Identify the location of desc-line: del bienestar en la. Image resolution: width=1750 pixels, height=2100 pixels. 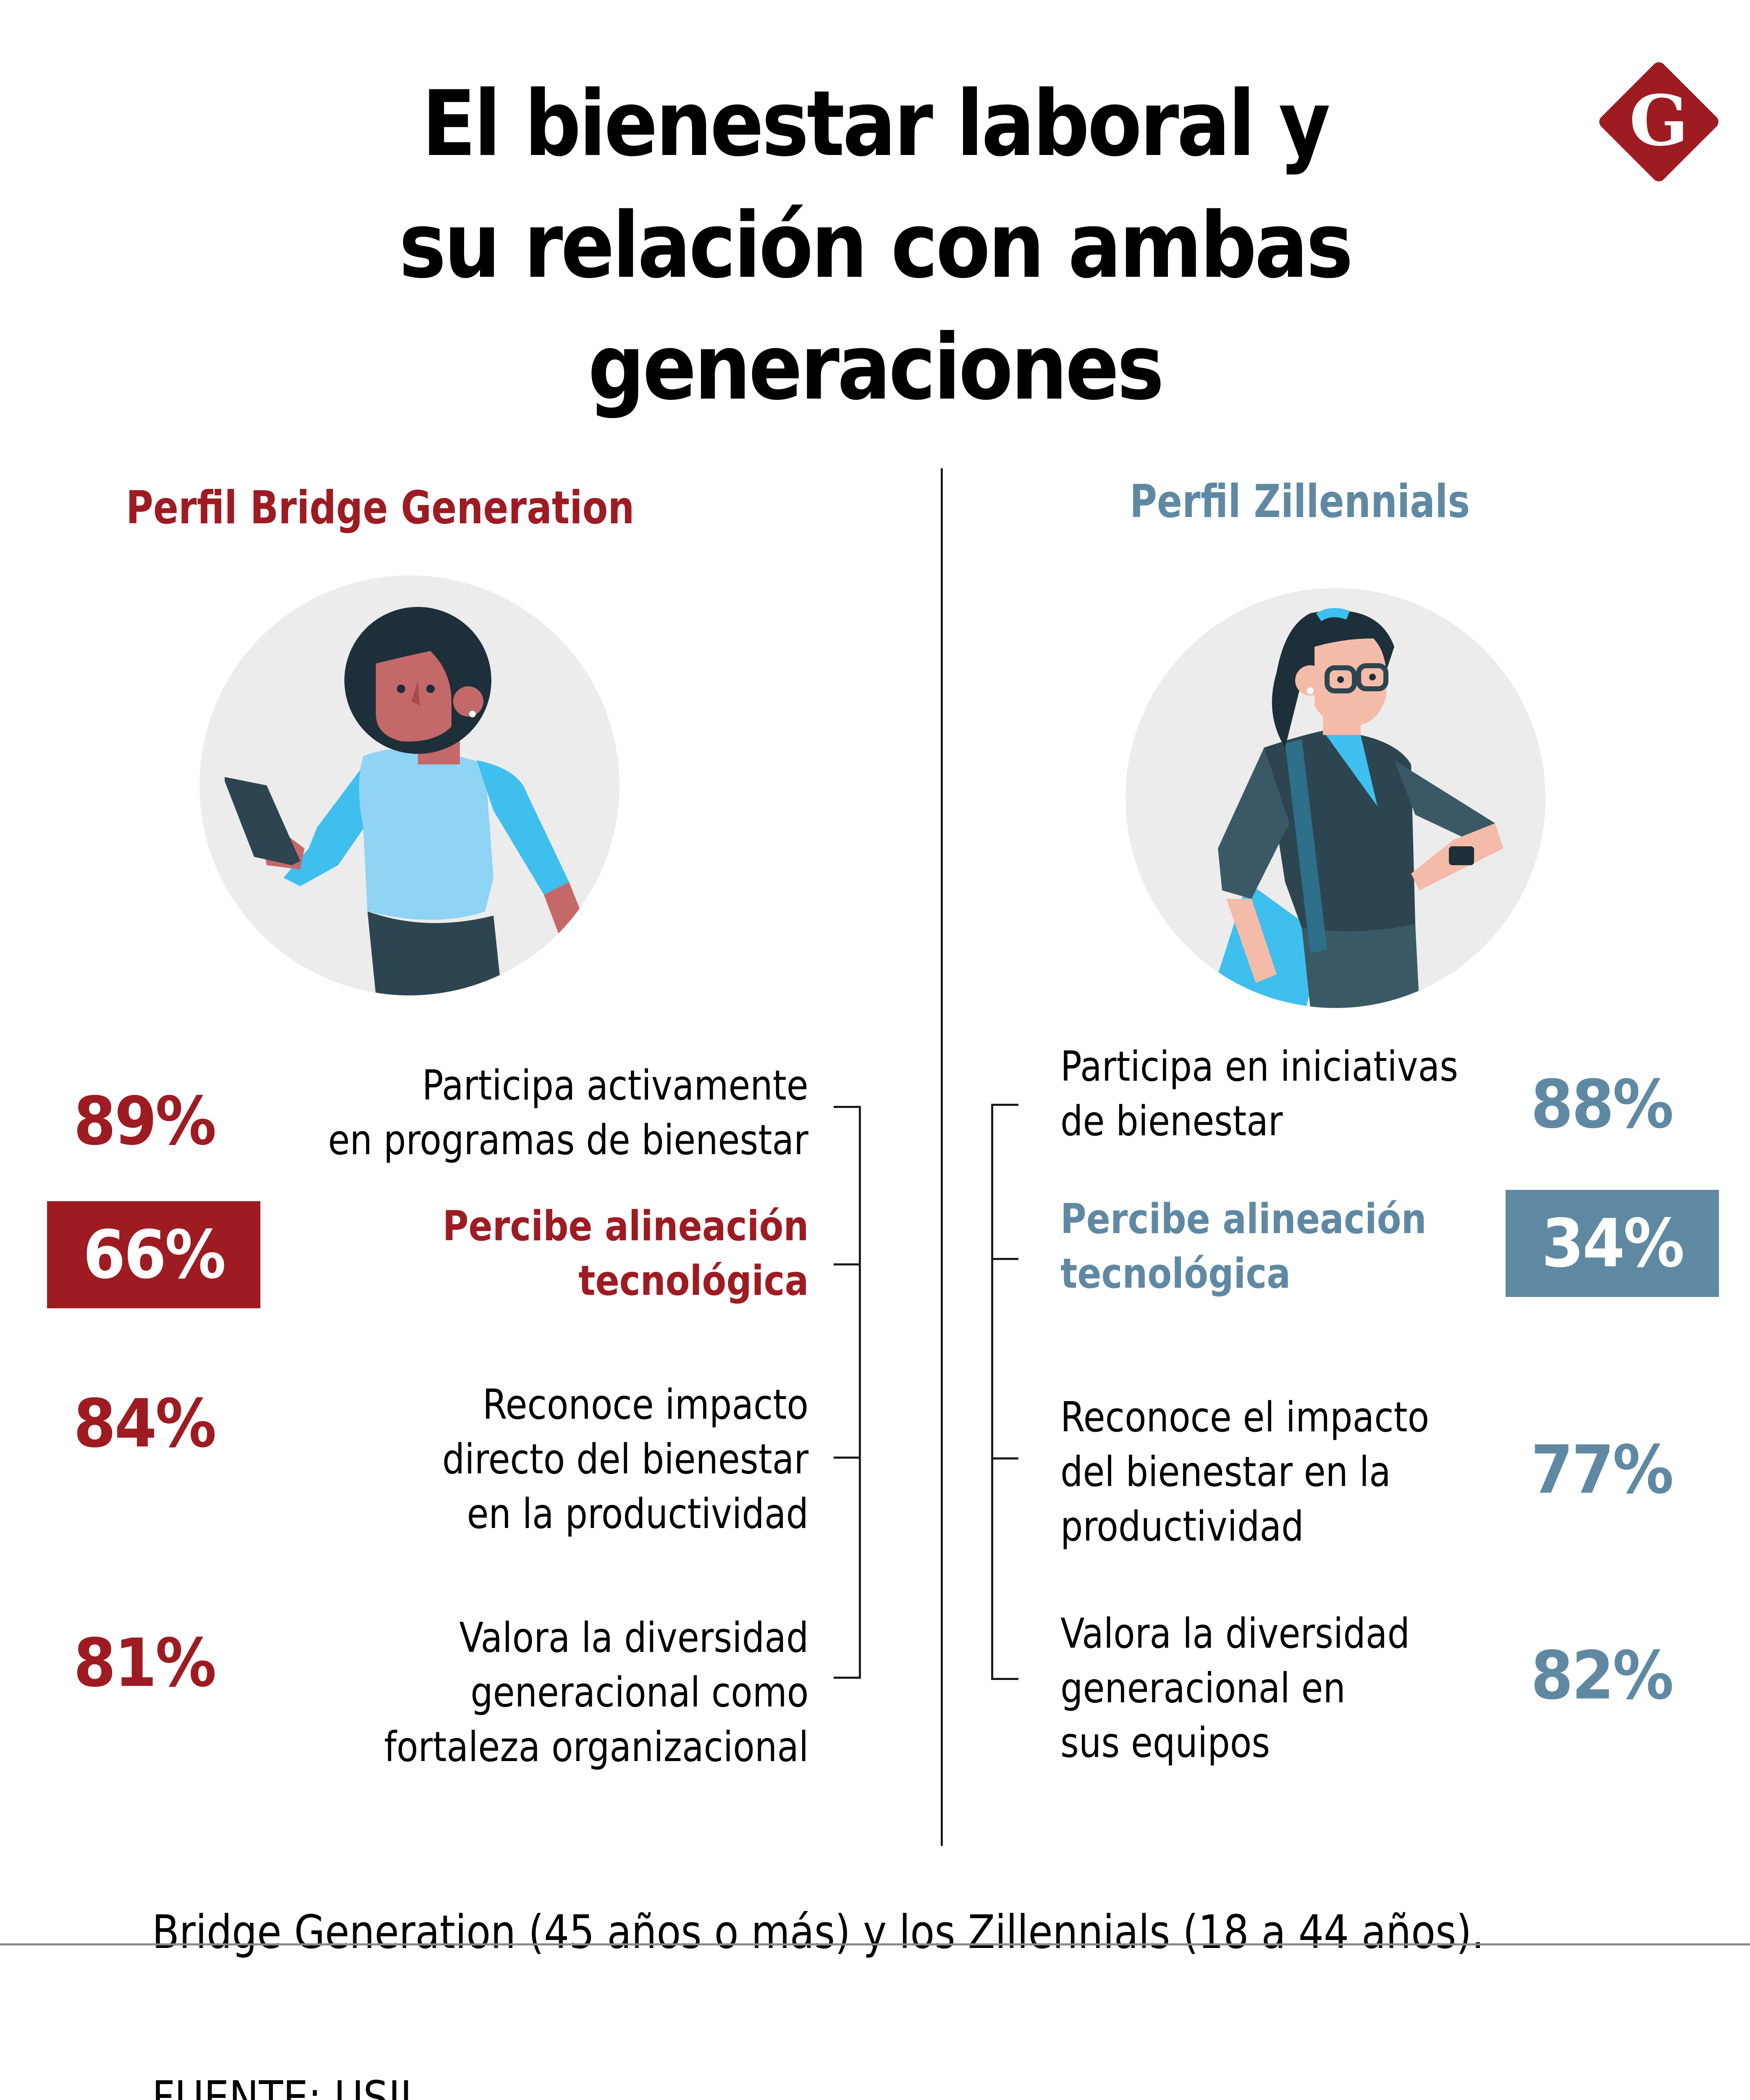
(1225, 1472).